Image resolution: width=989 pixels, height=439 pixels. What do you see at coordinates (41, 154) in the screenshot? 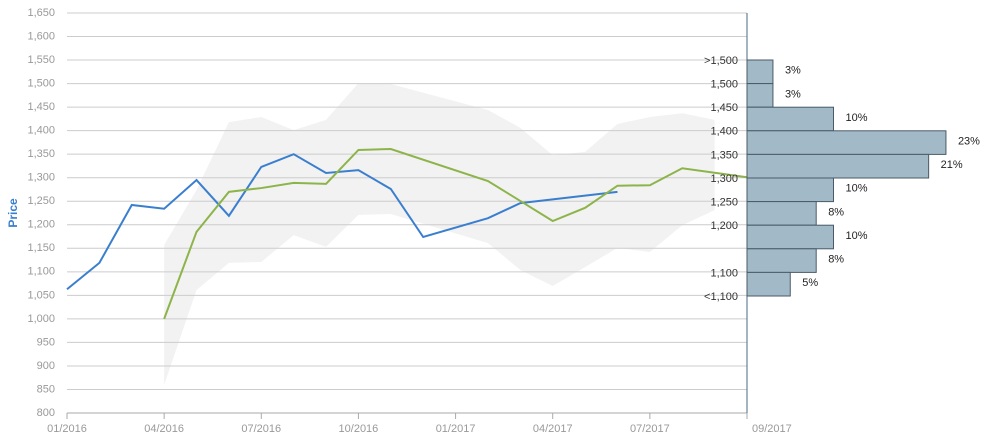
I see `y-tick-label: 1,350` at bounding box center [41, 154].